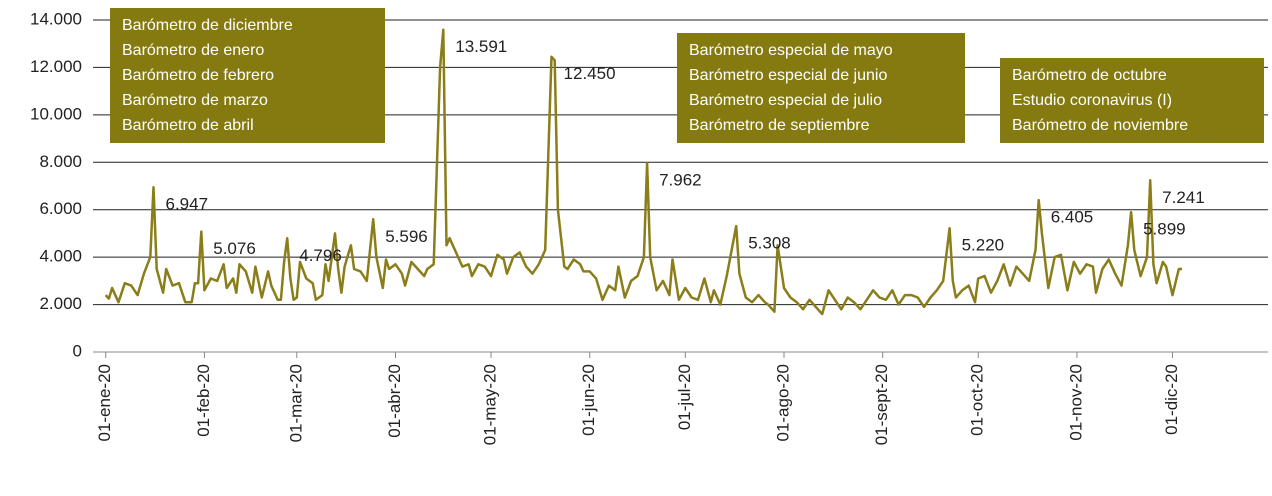 Image resolution: width=1272 pixels, height=496 pixels. Describe the element at coordinates (779, 125) in the screenshot. I see `note-text: Barómetro de septiembre` at that location.